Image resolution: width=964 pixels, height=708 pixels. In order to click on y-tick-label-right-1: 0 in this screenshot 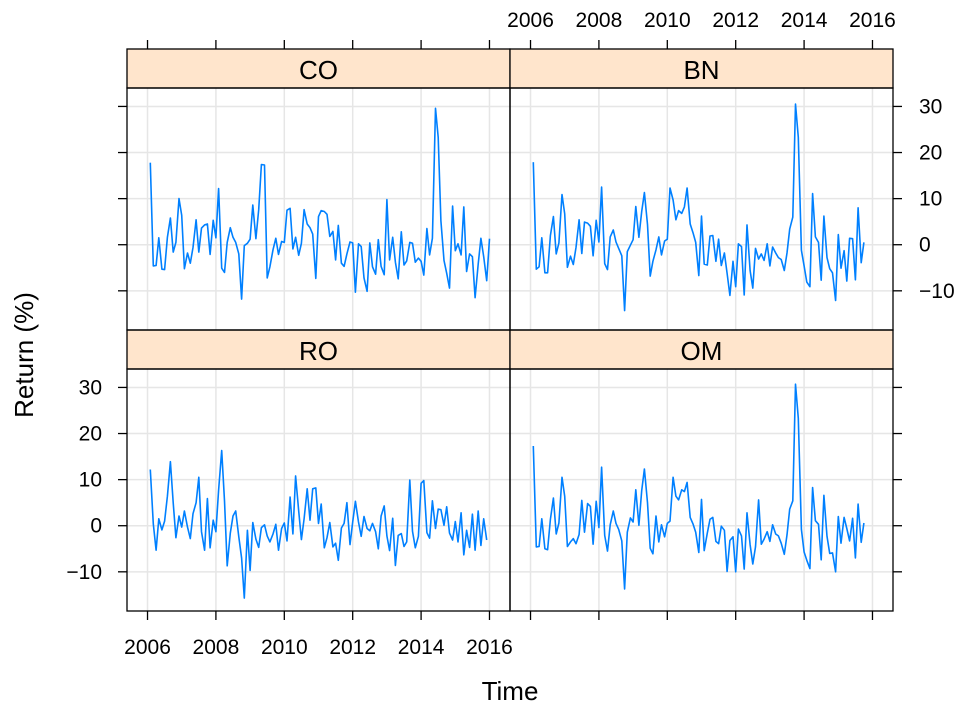, I will do `click(925, 245)`.